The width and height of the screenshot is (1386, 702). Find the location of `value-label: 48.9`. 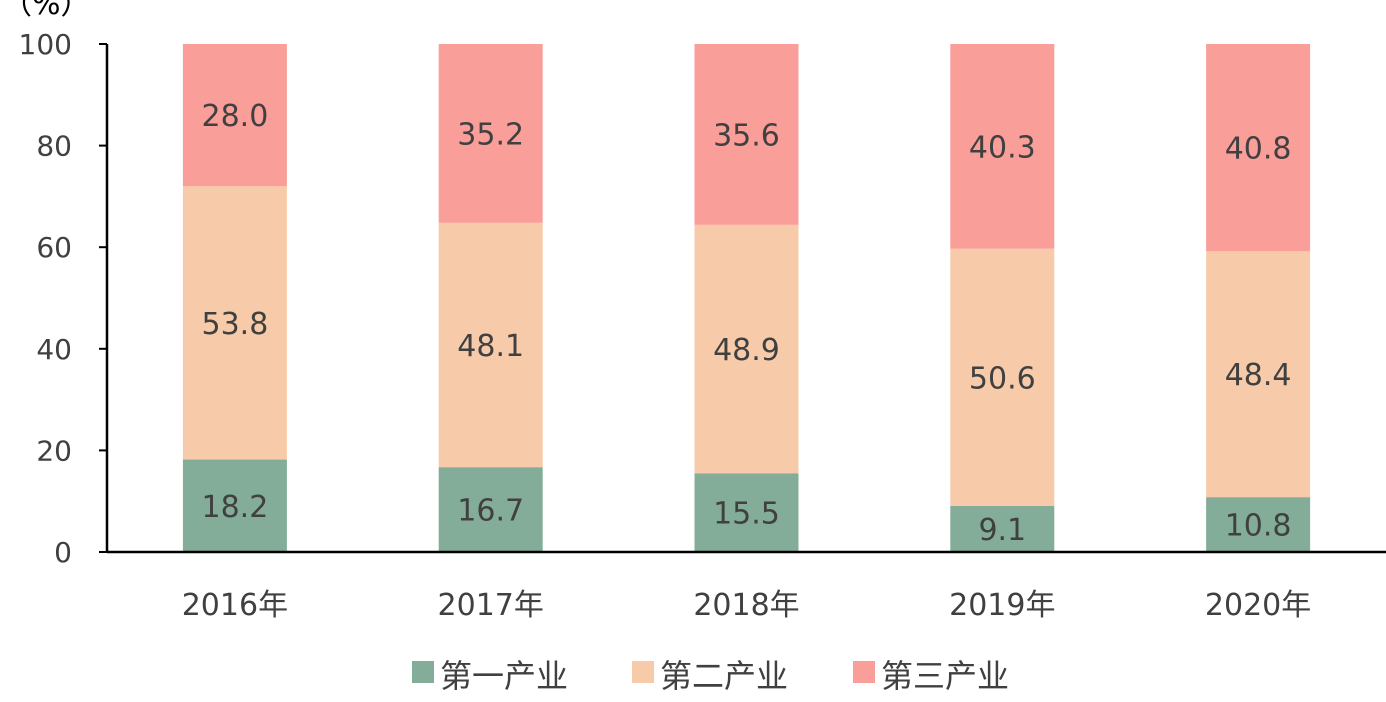

value-label: 48.9 is located at coordinates (746, 350).